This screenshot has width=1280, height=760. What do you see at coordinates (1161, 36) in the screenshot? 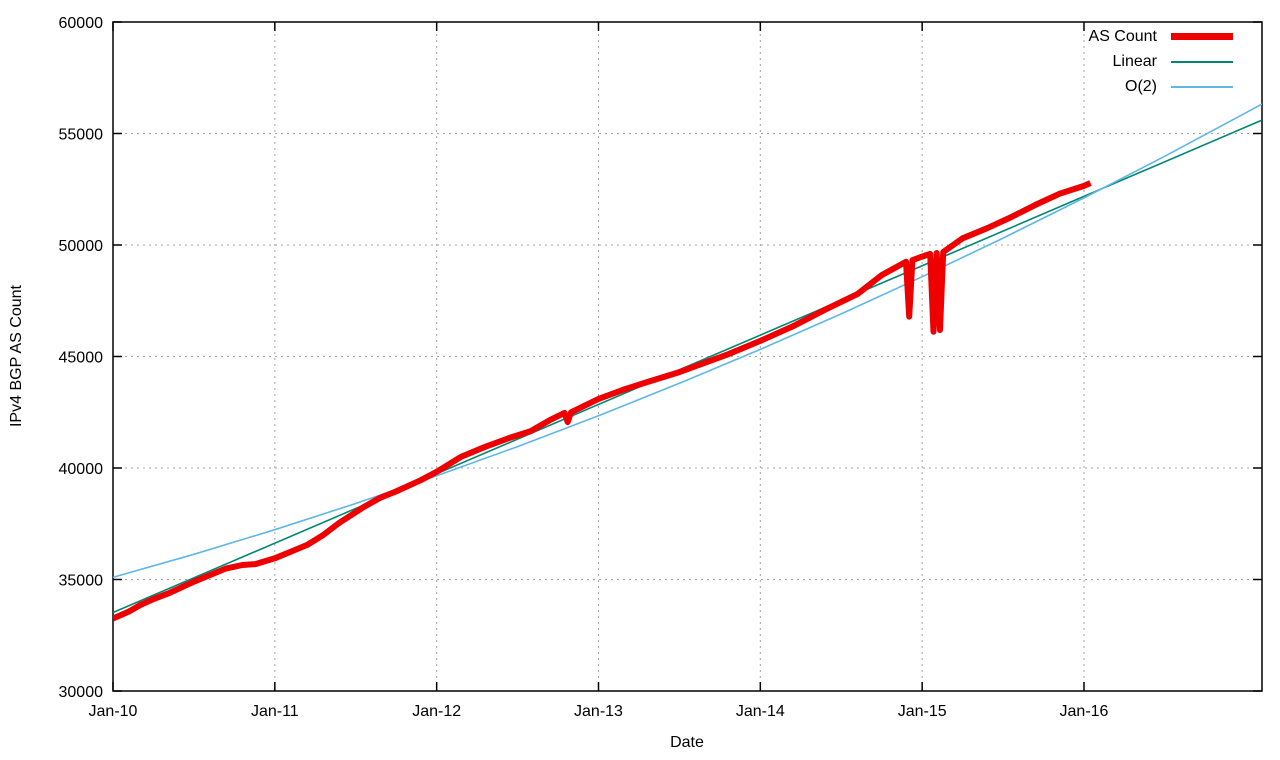
I see `legend-entry-as-count: AS Count` at bounding box center [1161, 36].